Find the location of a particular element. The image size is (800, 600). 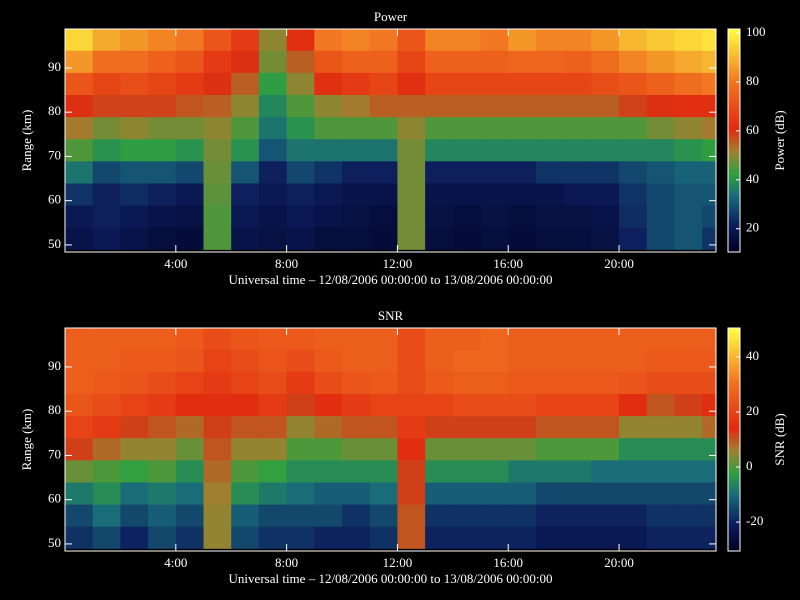

colorbar-tick-label: 100 is located at coordinates (756, 31).